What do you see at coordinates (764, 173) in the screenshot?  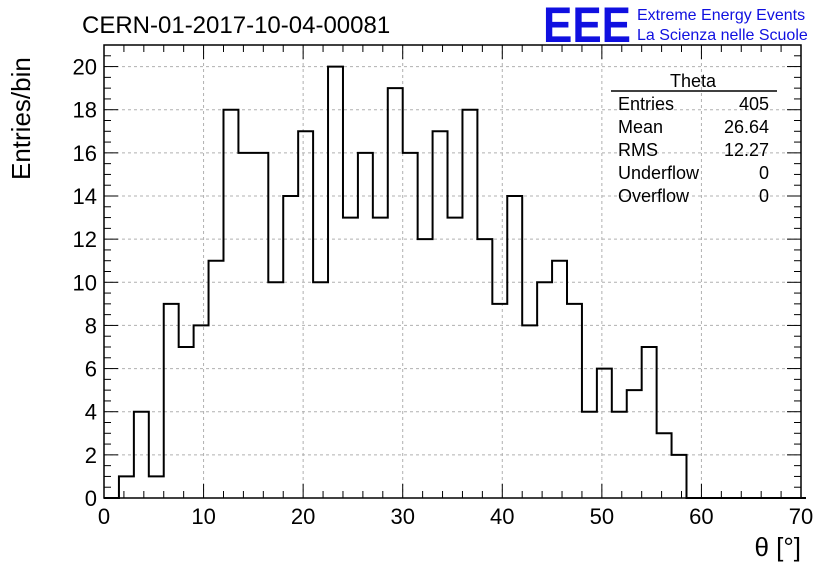 I see `stats-value-underflow: 0` at bounding box center [764, 173].